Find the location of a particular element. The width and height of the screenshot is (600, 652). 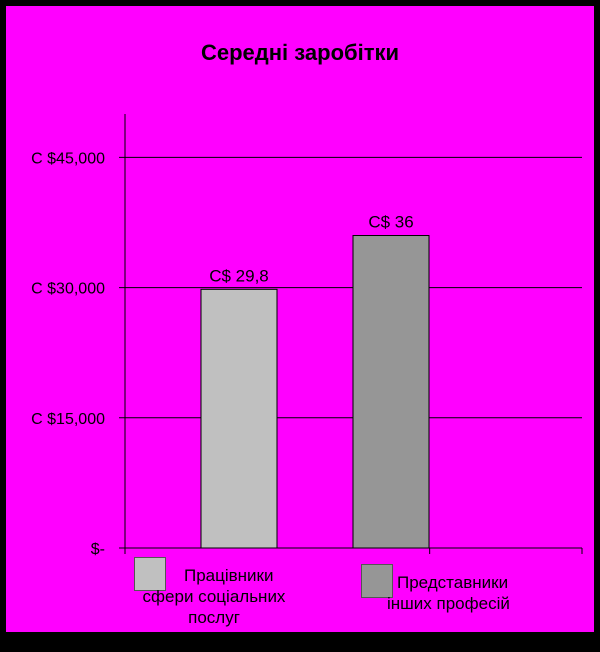

legend-line: послуг is located at coordinates (214, 617).